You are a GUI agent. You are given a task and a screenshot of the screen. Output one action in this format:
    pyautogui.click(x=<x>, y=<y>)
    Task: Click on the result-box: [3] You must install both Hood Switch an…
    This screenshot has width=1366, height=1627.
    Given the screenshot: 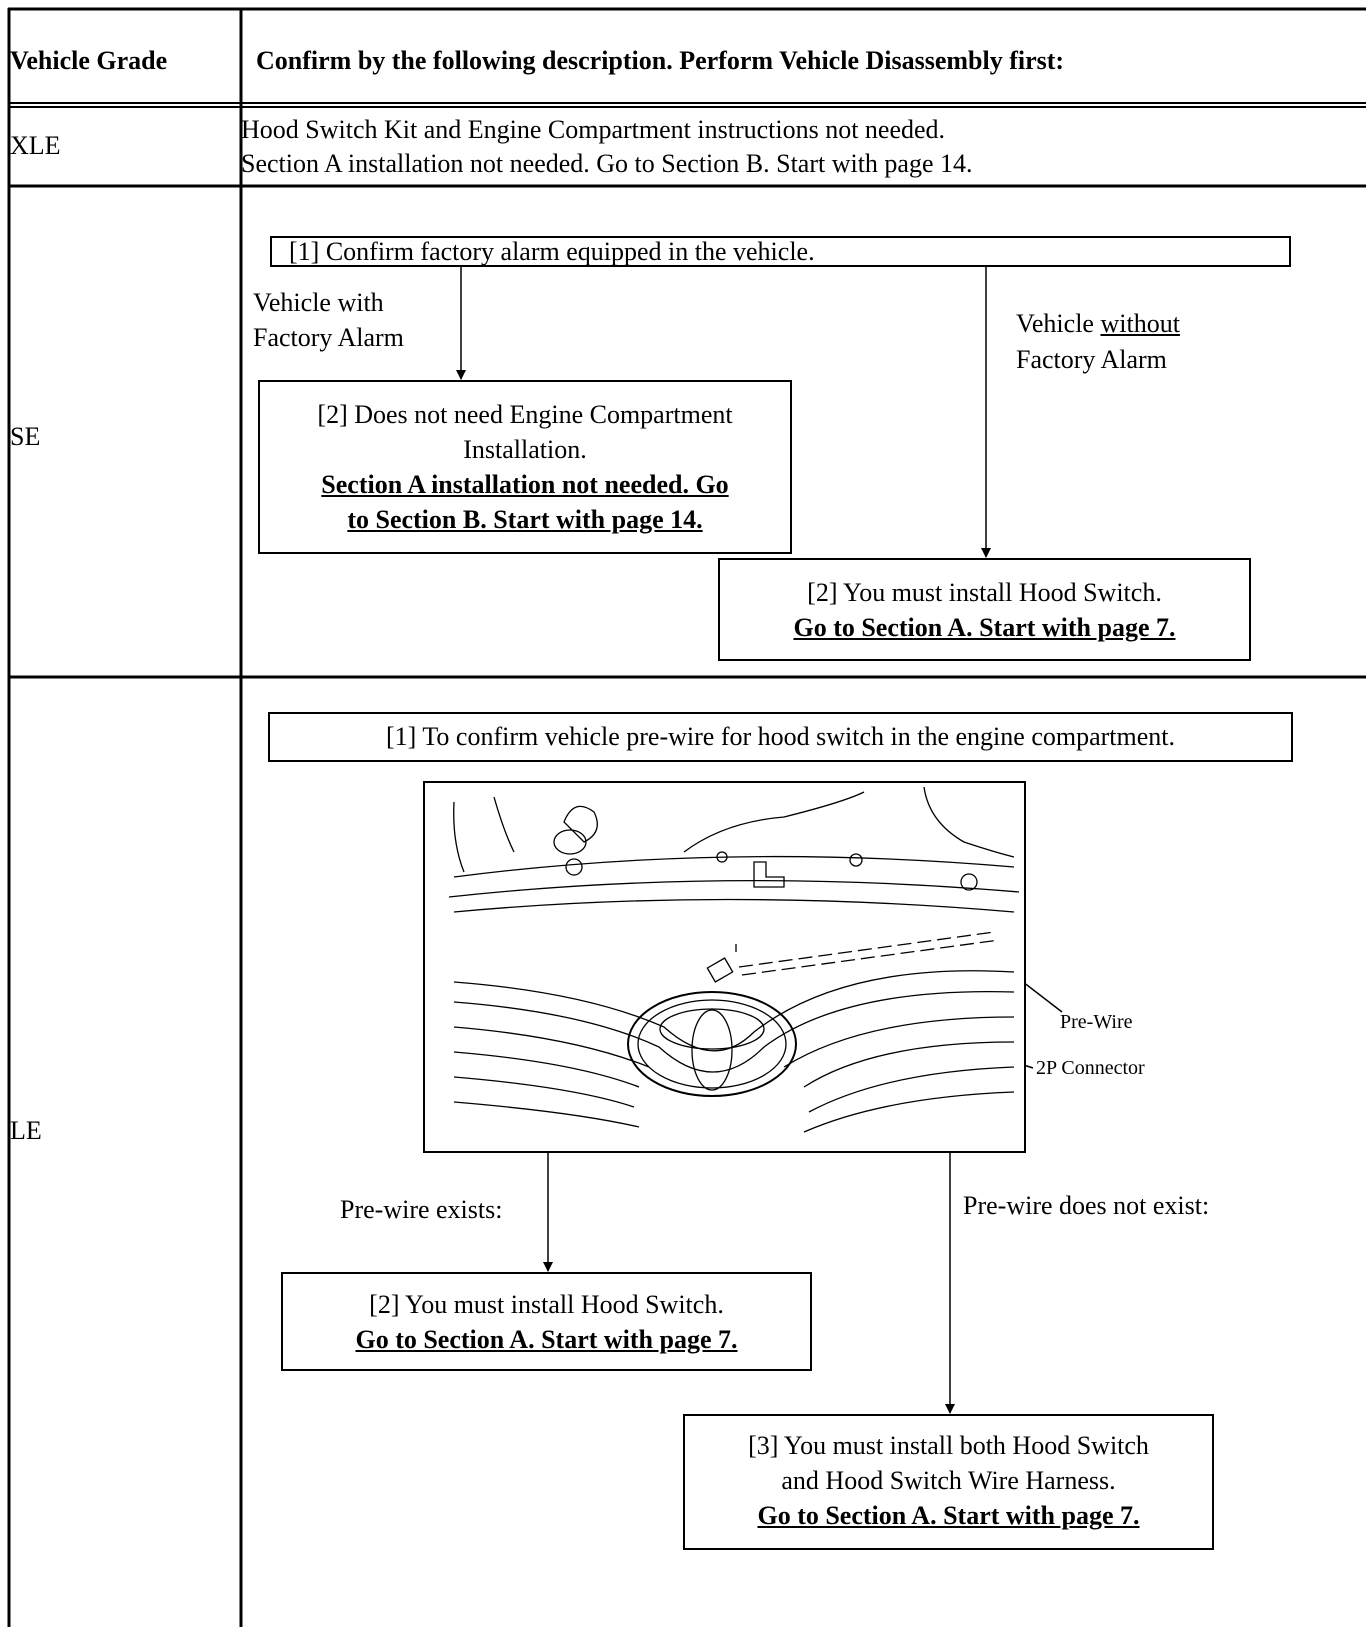 What is the action you would take?
    pyautogui.click(x=948, y=1482)
    